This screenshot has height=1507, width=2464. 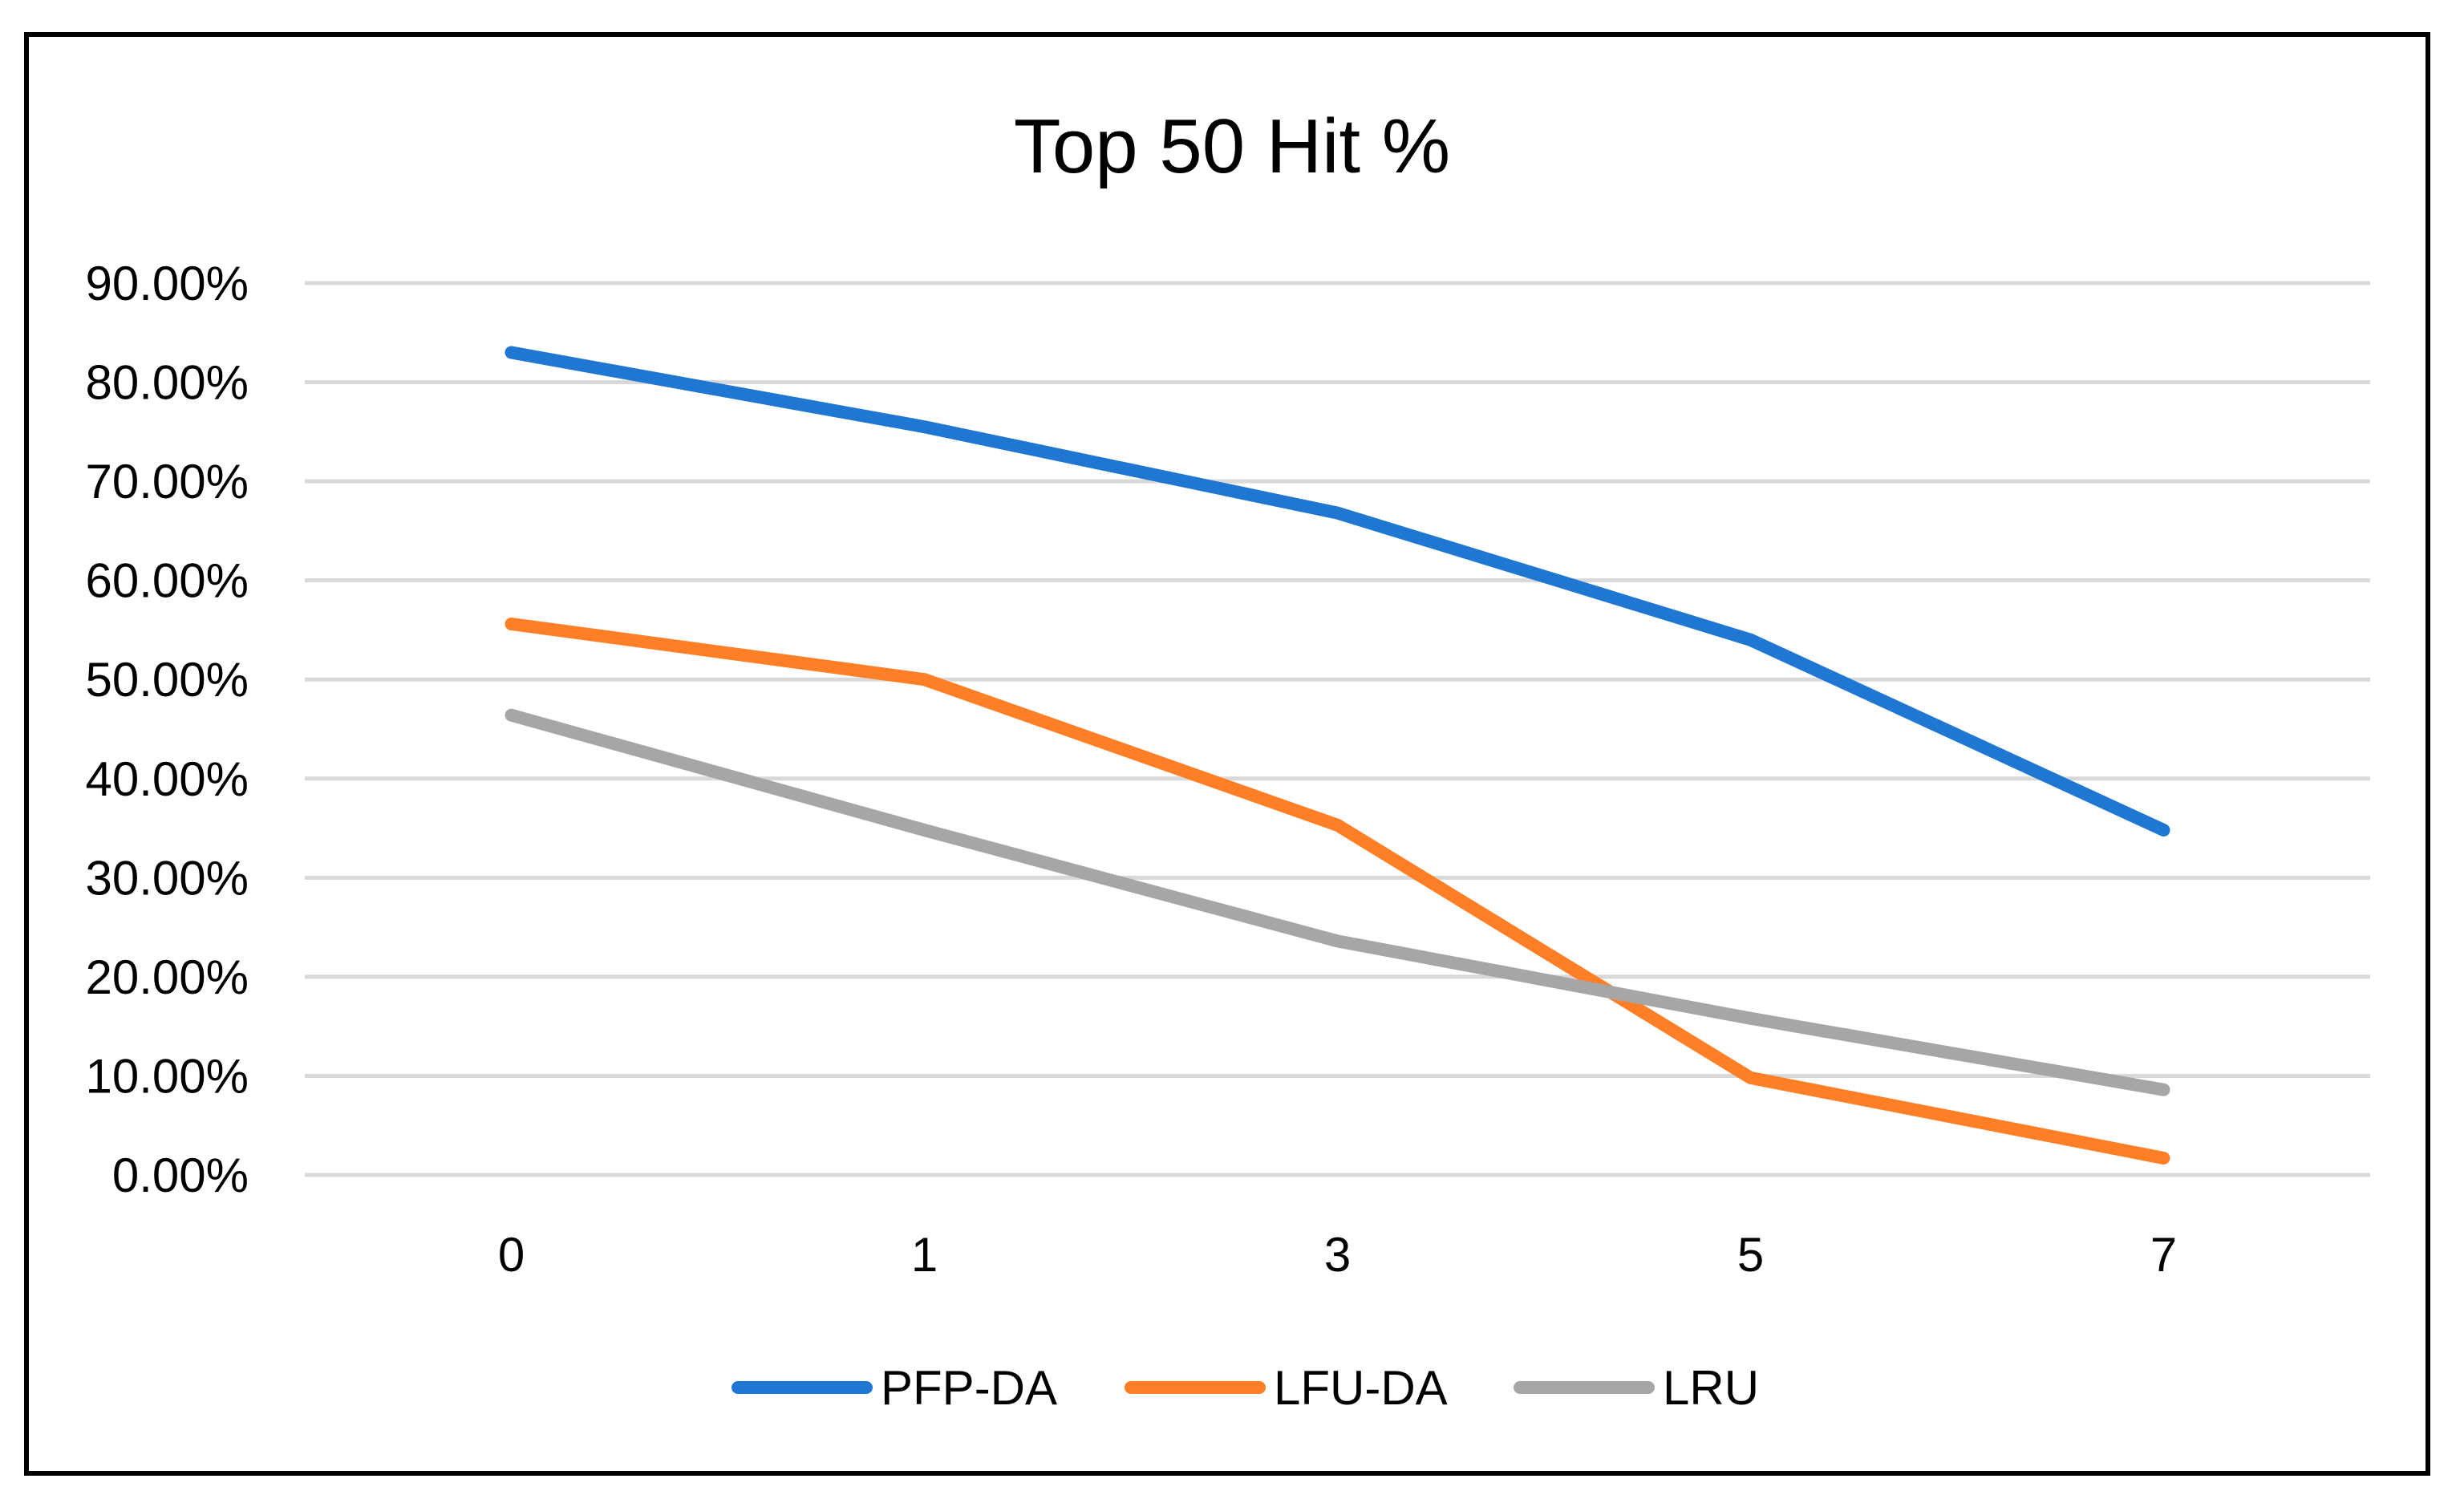 I want to click on x-tick-label: 7, so click(x=2163, y=1255).